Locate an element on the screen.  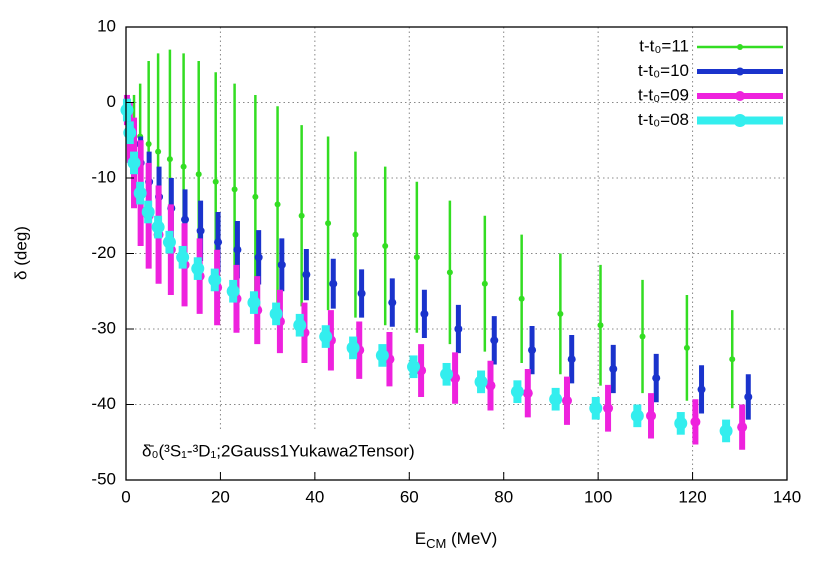
y-axis-label: δ (deg) is located at coordinates (20, 253).